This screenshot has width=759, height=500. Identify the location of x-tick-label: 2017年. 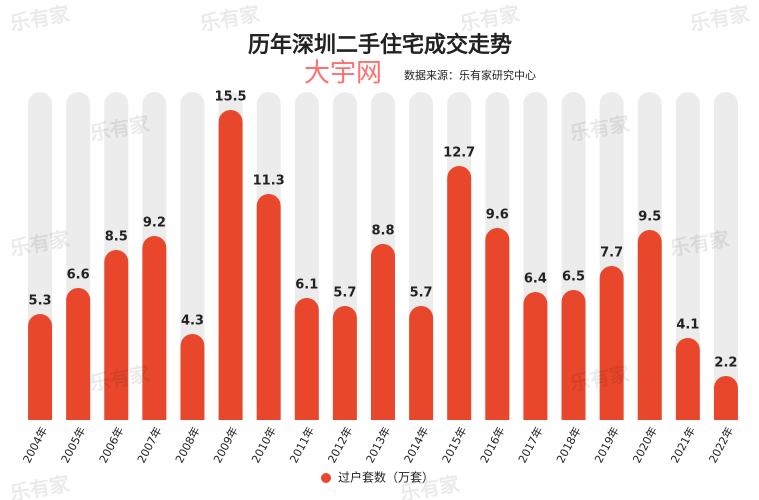
(530, 444).